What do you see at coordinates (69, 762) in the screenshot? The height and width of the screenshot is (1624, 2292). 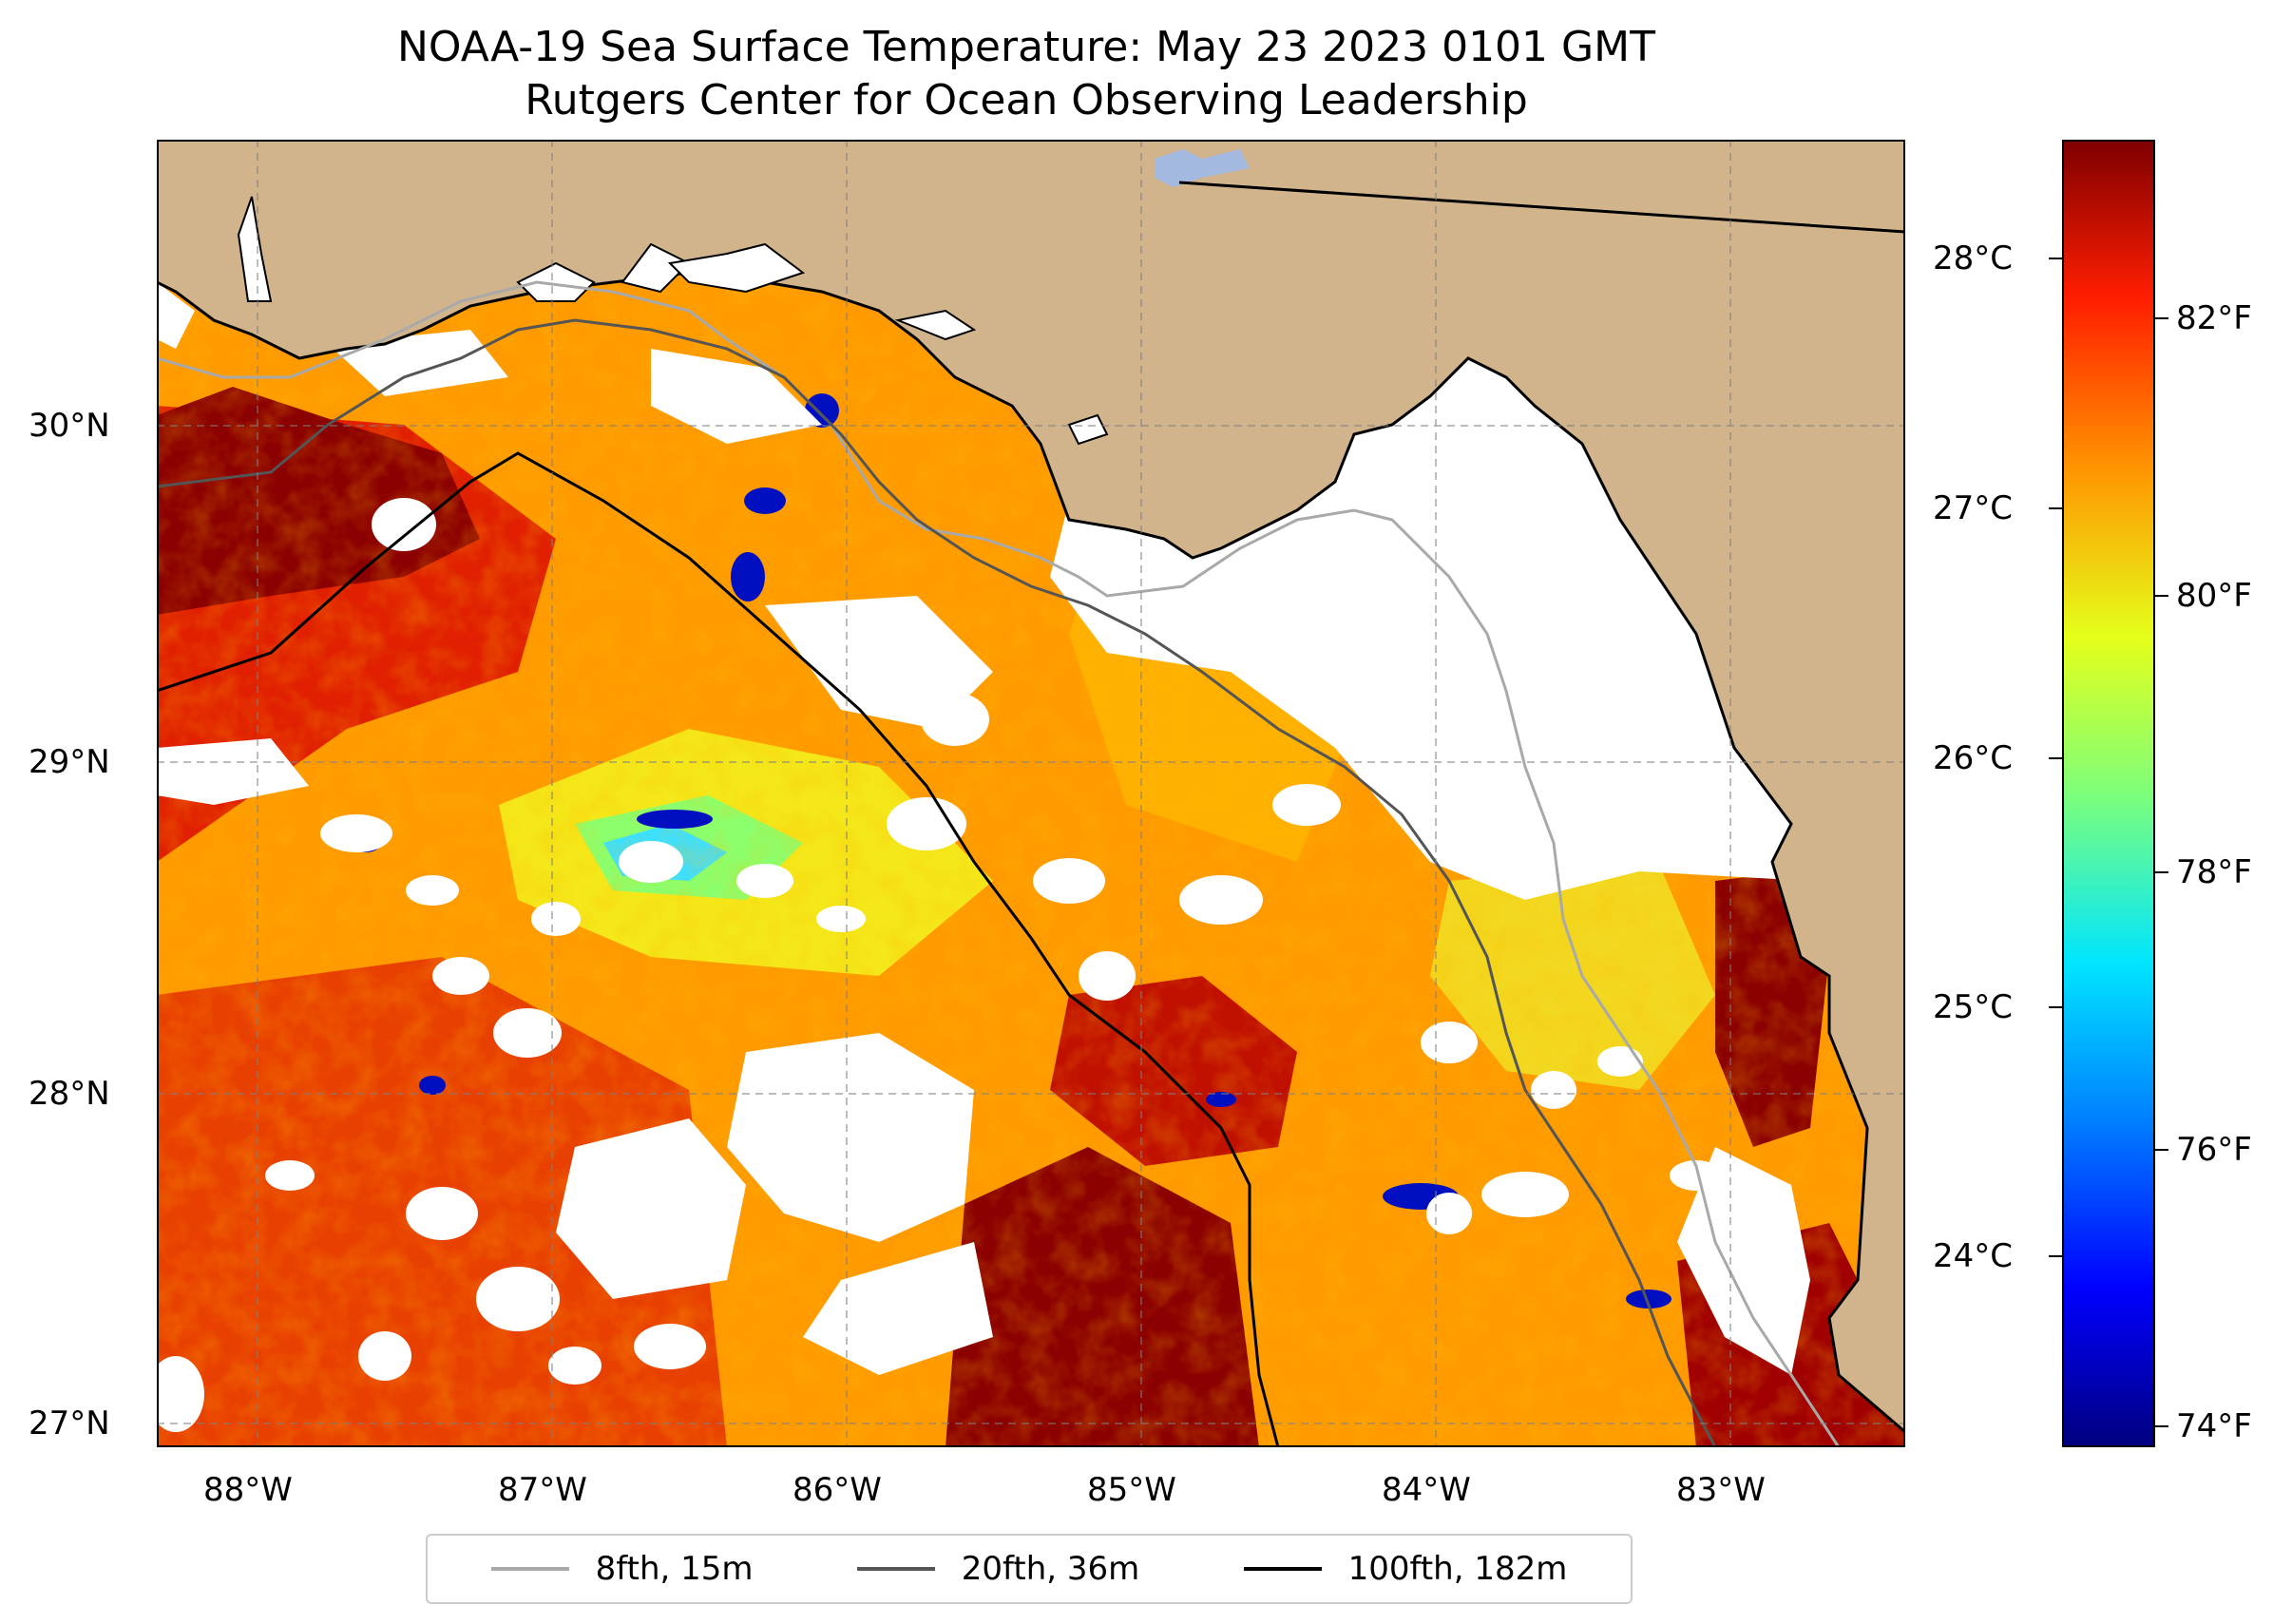 I see `lat-label-29n: 29°N` at bounding box center [69, 762].